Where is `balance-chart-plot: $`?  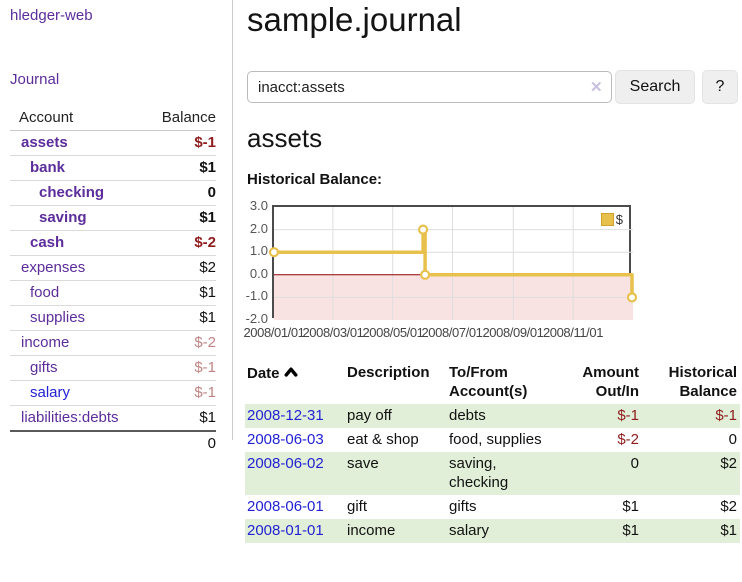
balance-chart-plot: $ is located at coordinates (453, 262).